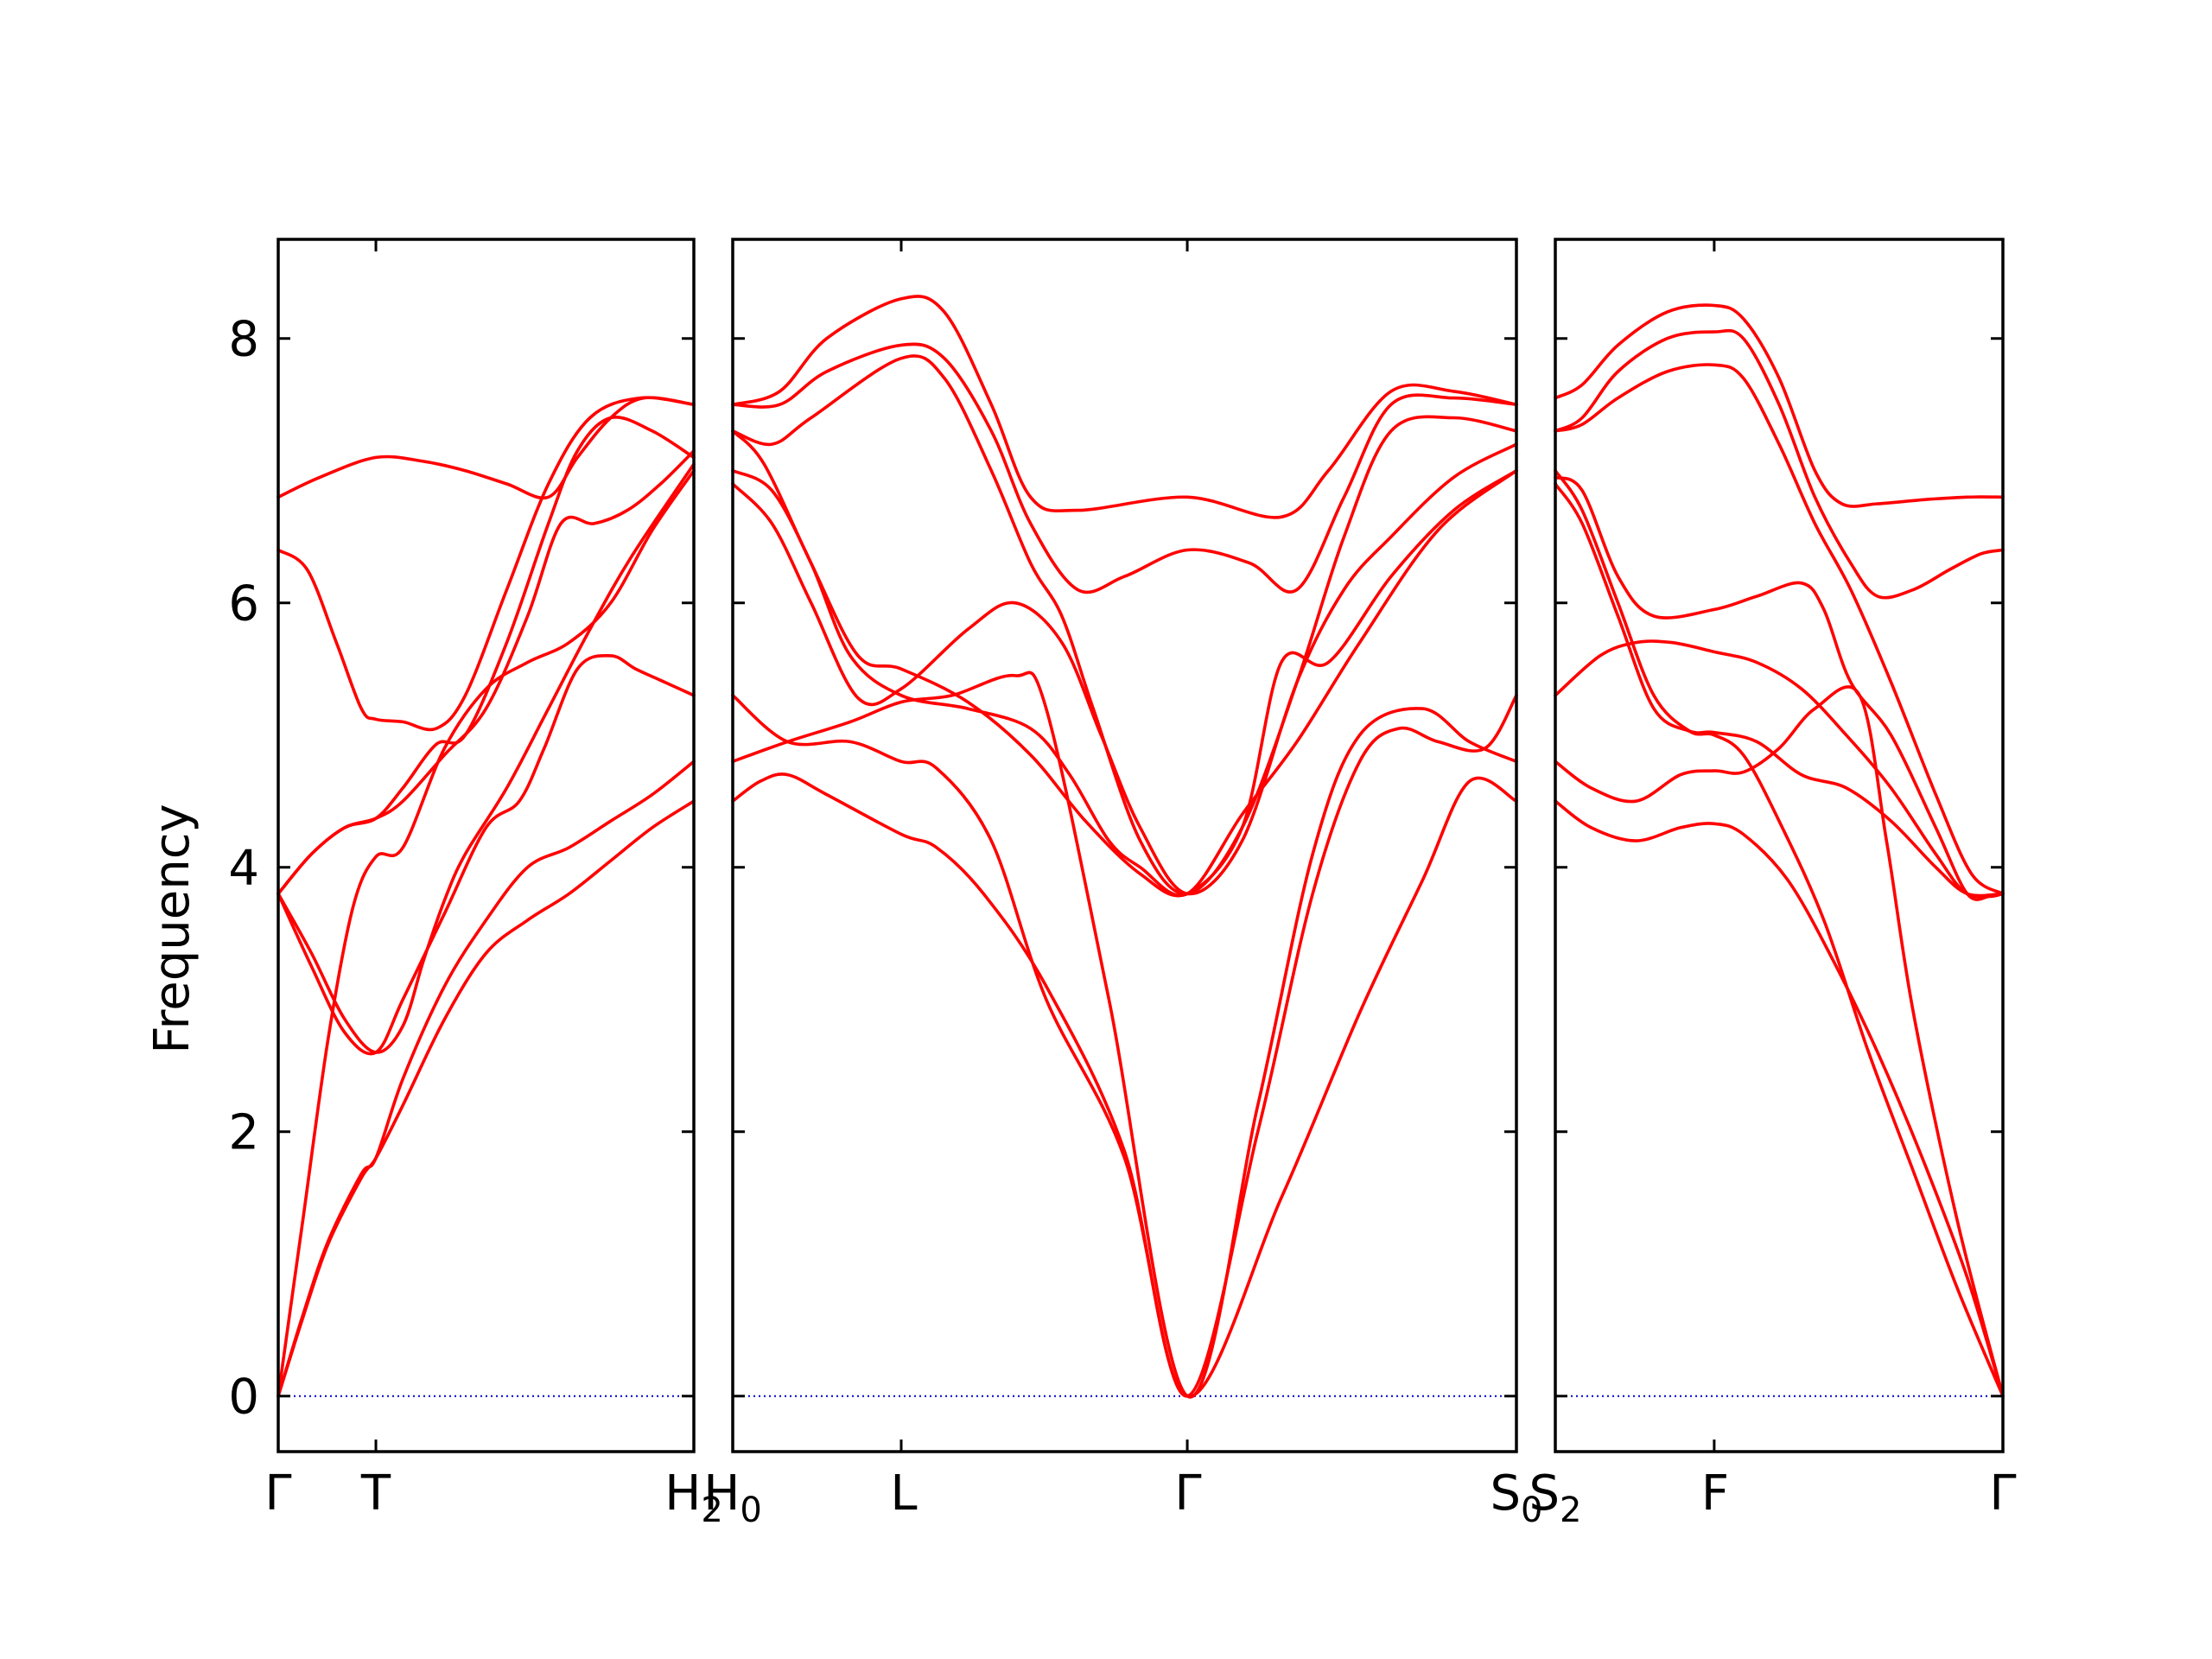 This screenshot has width=2212, height=1659. What do you see at coordinates (693, 1497) in the screenshot?
I see `x-tick-label: H2` at bounding box center [693, 1497].